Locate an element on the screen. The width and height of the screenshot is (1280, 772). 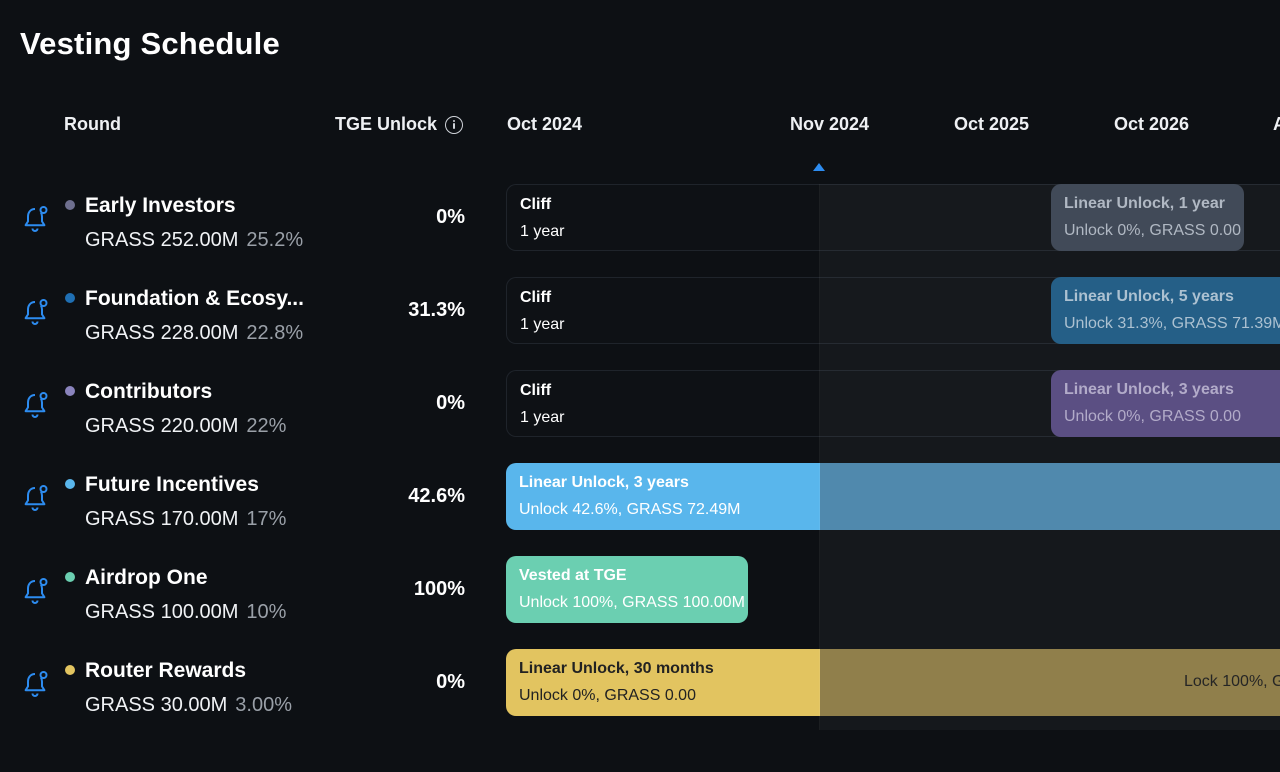
tge-unlock-value: 100% is located at coordinates (439, 589).